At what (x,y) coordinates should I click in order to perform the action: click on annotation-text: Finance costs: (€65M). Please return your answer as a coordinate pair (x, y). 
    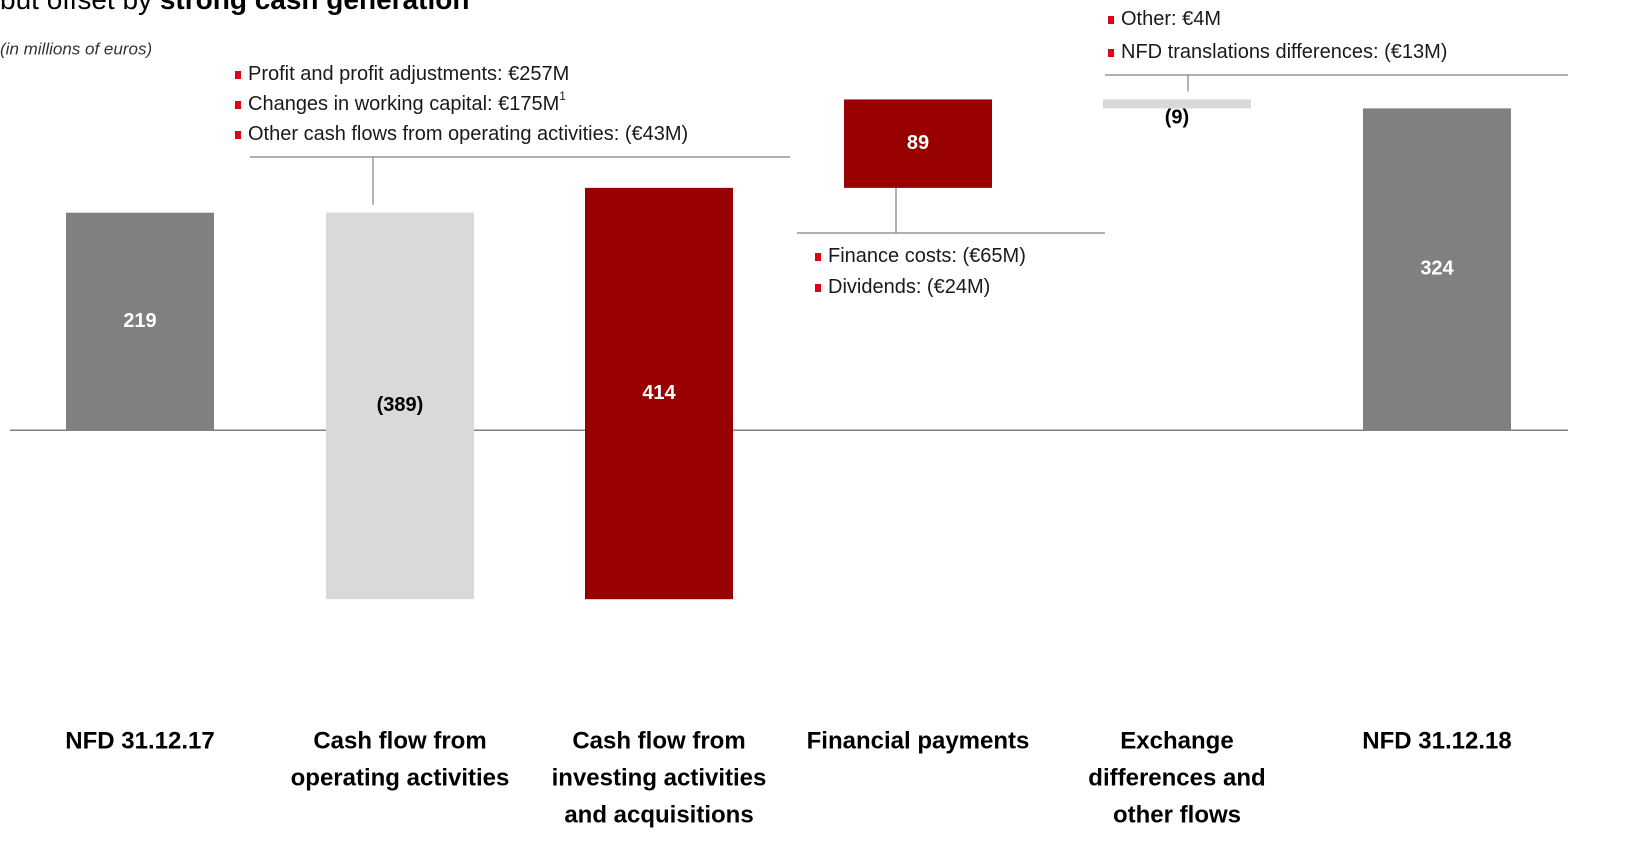
    Looking at the image, I should click on (927, 256).